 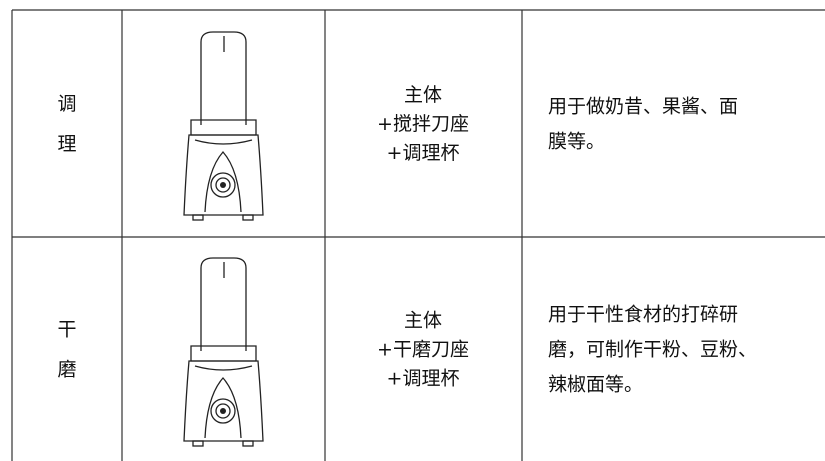 I want to click on mode-label: 磨, so click(x=66, y=370).